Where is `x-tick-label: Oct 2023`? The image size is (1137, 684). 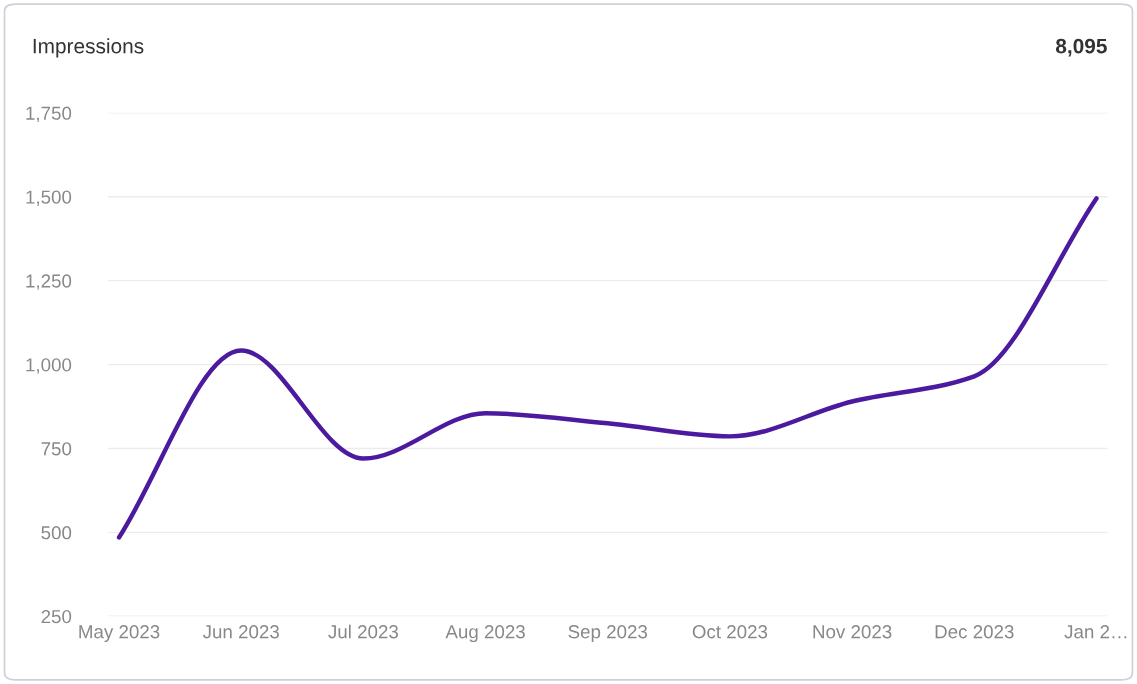 x-tick-label: Oct 2023 is located at coordinates (730, 632).